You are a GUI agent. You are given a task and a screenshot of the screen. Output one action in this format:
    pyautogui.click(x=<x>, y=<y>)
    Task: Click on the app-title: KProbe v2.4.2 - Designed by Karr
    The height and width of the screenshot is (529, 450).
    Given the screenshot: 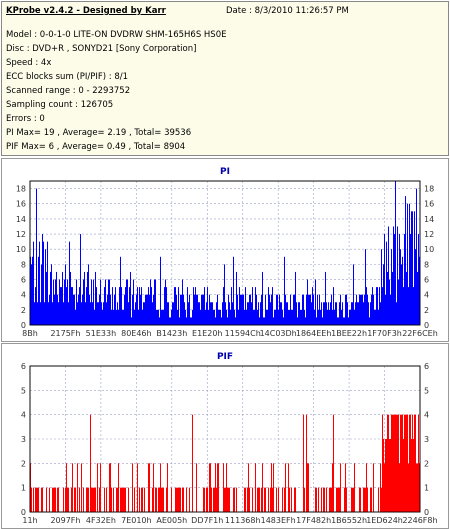 What is the action you would take?
    pyautogui.click(x=86, y=11)
    